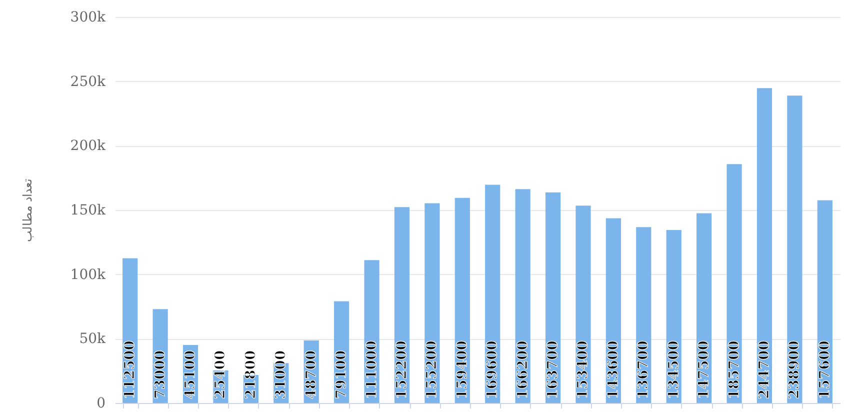  What do you see at coordinates (794, 369) in the screenshot?
I see `data-label: 238900` at bounding box center [794, 369].